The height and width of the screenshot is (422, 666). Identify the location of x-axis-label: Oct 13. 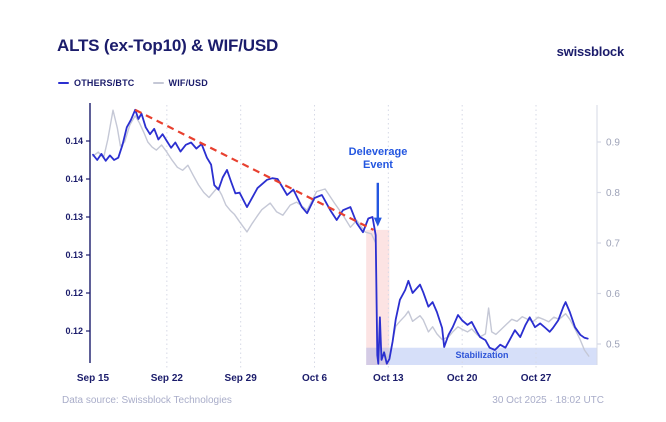
(388, 378).